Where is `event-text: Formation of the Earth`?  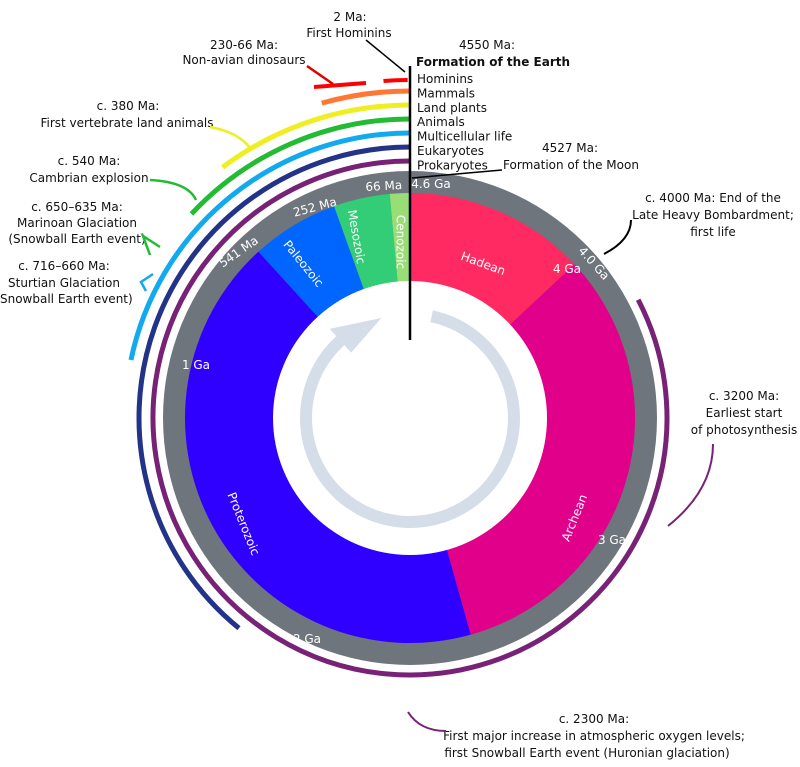 event-text: Formation of the Earth is located at coordinates (493, 62).